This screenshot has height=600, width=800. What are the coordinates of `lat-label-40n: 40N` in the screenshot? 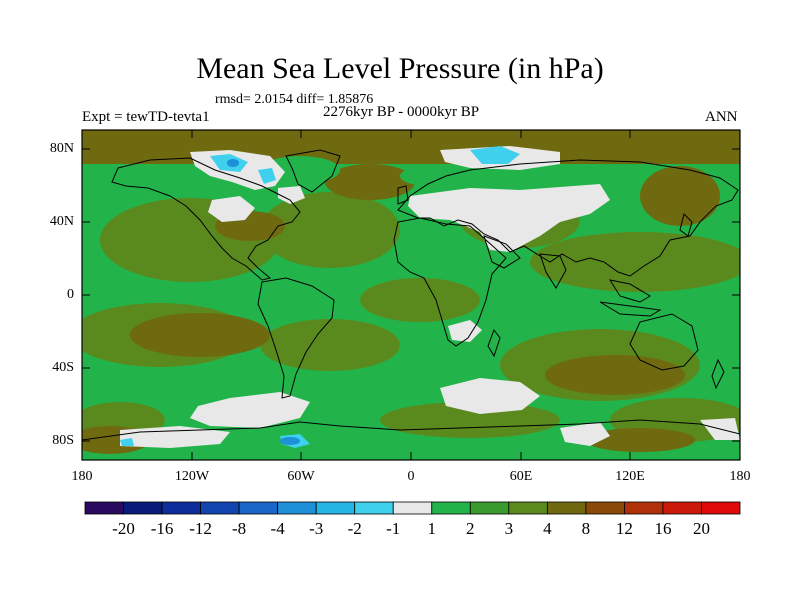 It's located at (61, 221).